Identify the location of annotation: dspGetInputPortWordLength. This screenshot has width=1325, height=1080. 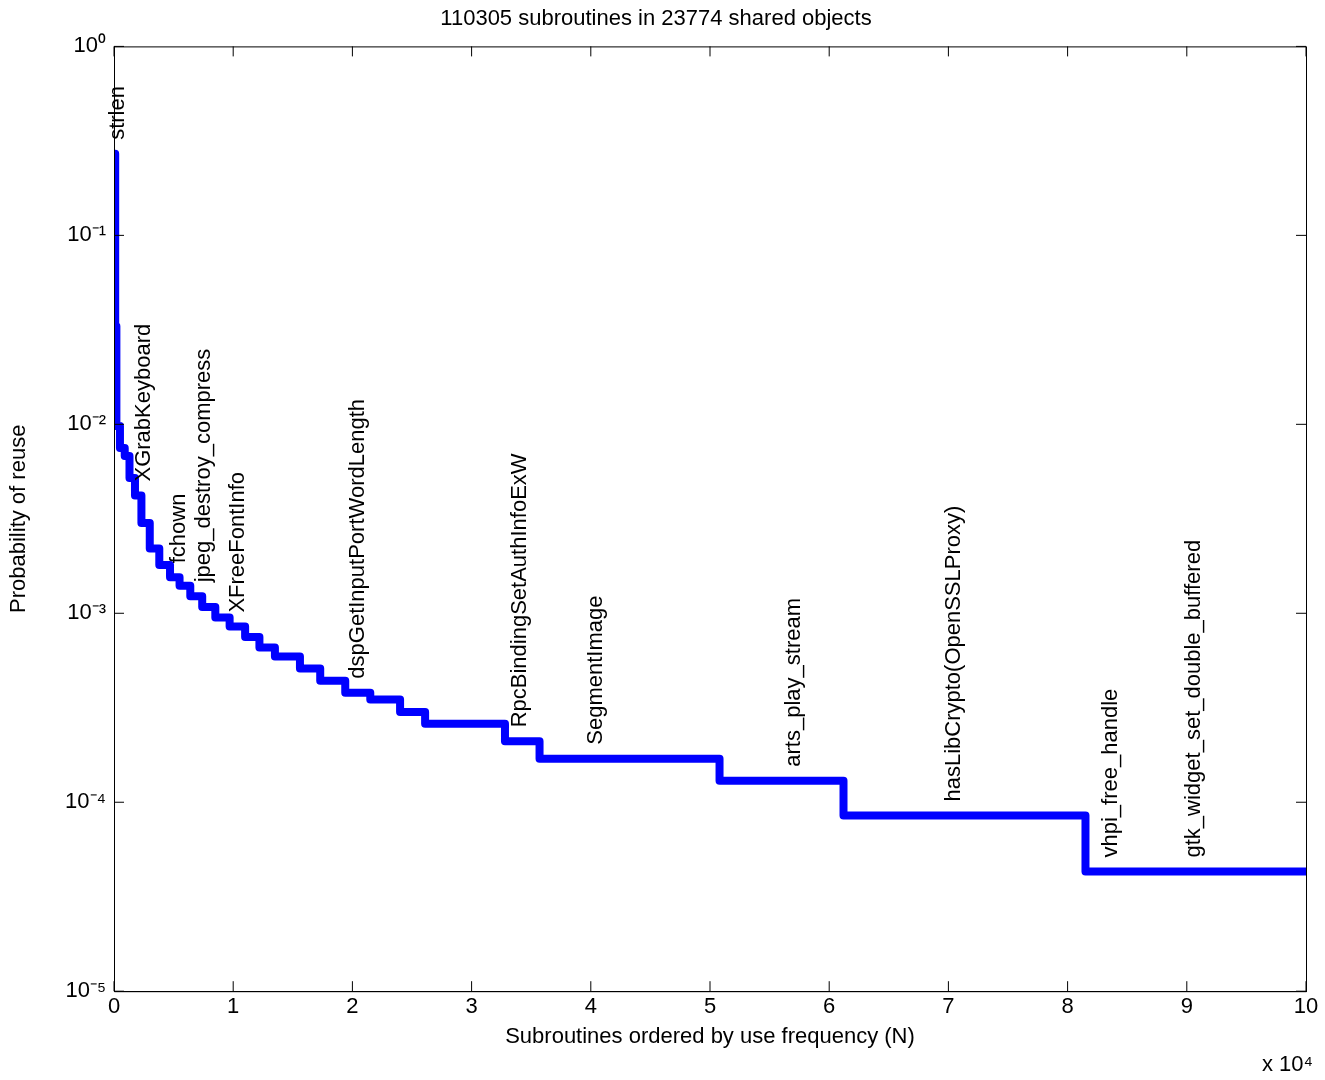
(356, 539).